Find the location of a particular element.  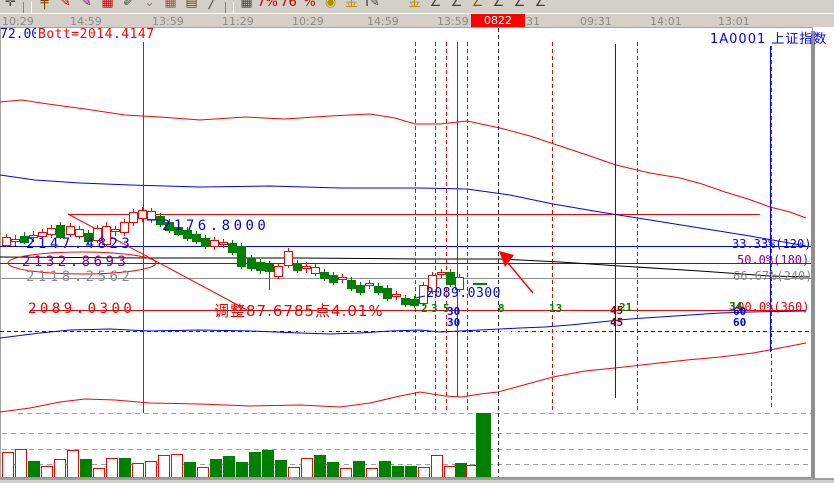

channel-tool-icon: ✎ is located at coordinates (86, 6).